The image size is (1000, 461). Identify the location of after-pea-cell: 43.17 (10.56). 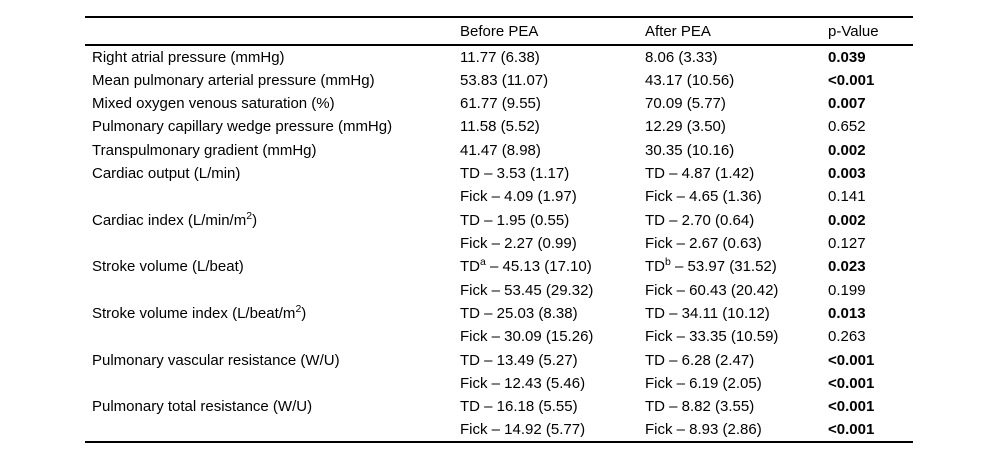
(690, 80).